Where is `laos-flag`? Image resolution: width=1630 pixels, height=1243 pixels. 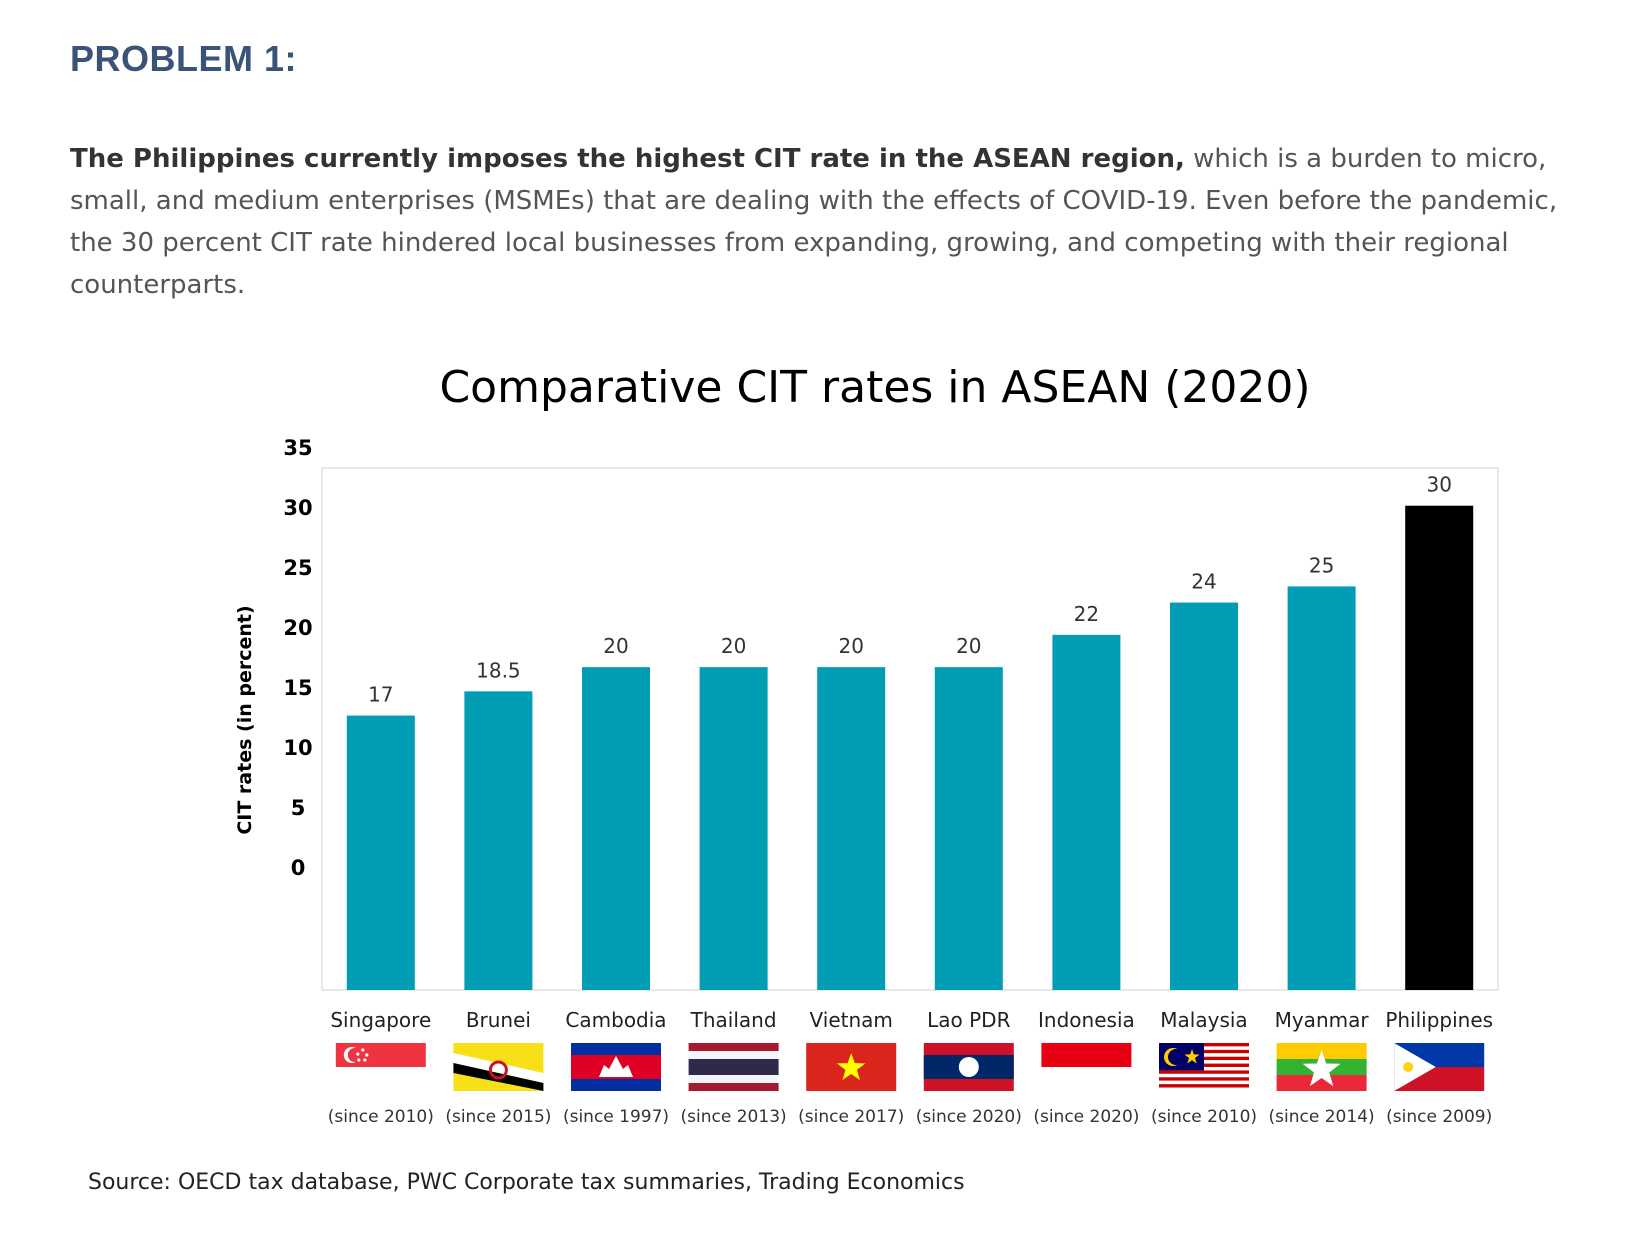 laos-flag is located at coordinates (968, 1067).